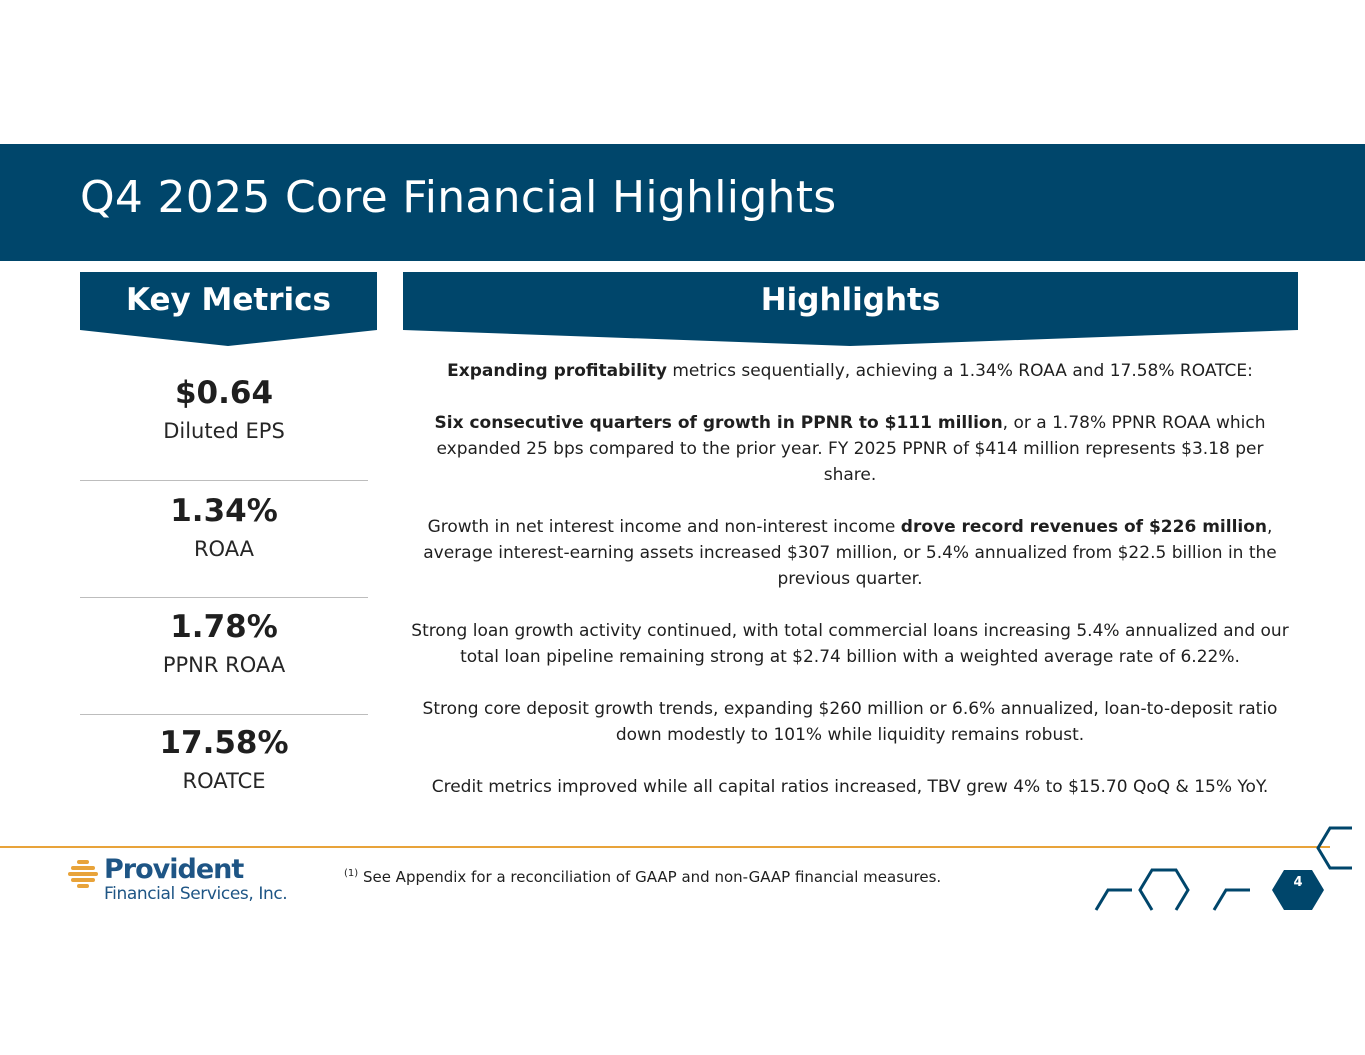  I want to click on hexagon-decoration, so click(1223, 868).